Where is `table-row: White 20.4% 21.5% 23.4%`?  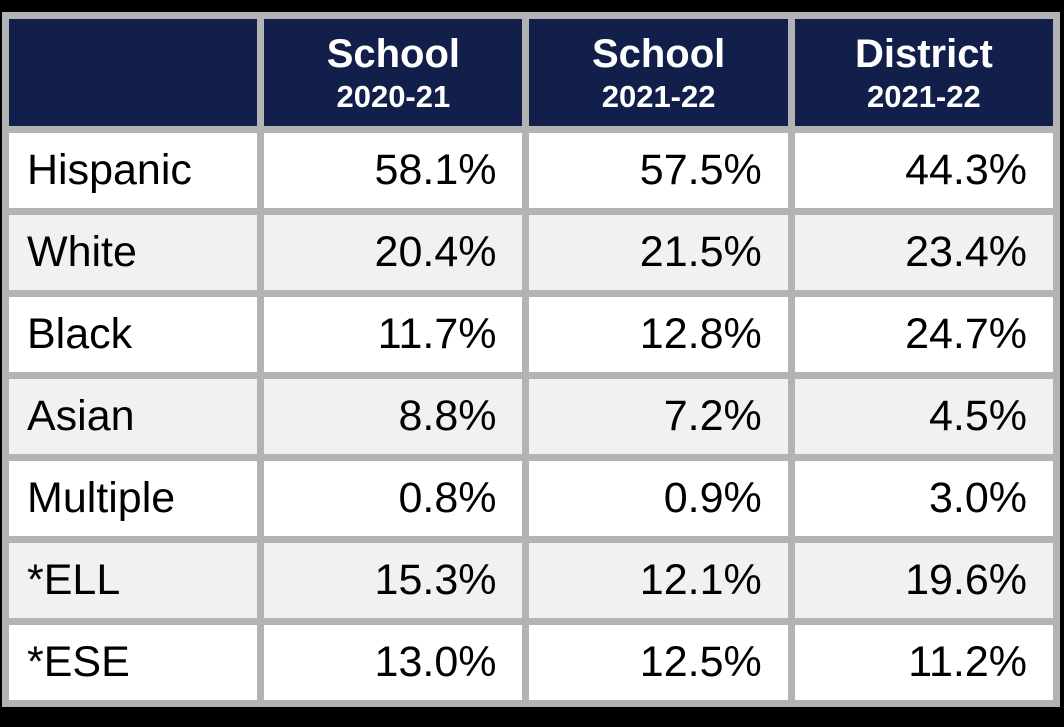
table-row: White 20.4% 21.5% 23.4% is located at coordinates (531, 252).